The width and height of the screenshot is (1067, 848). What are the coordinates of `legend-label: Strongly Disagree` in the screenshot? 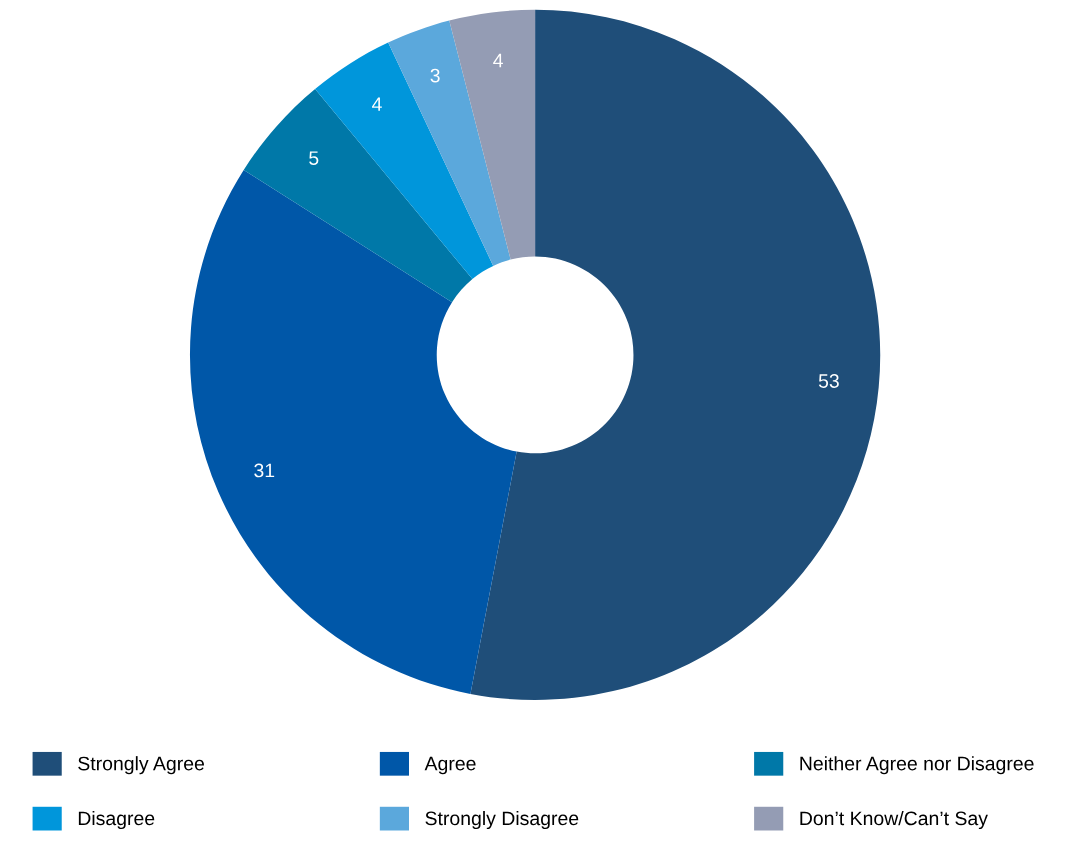 It's located at (502, 820).